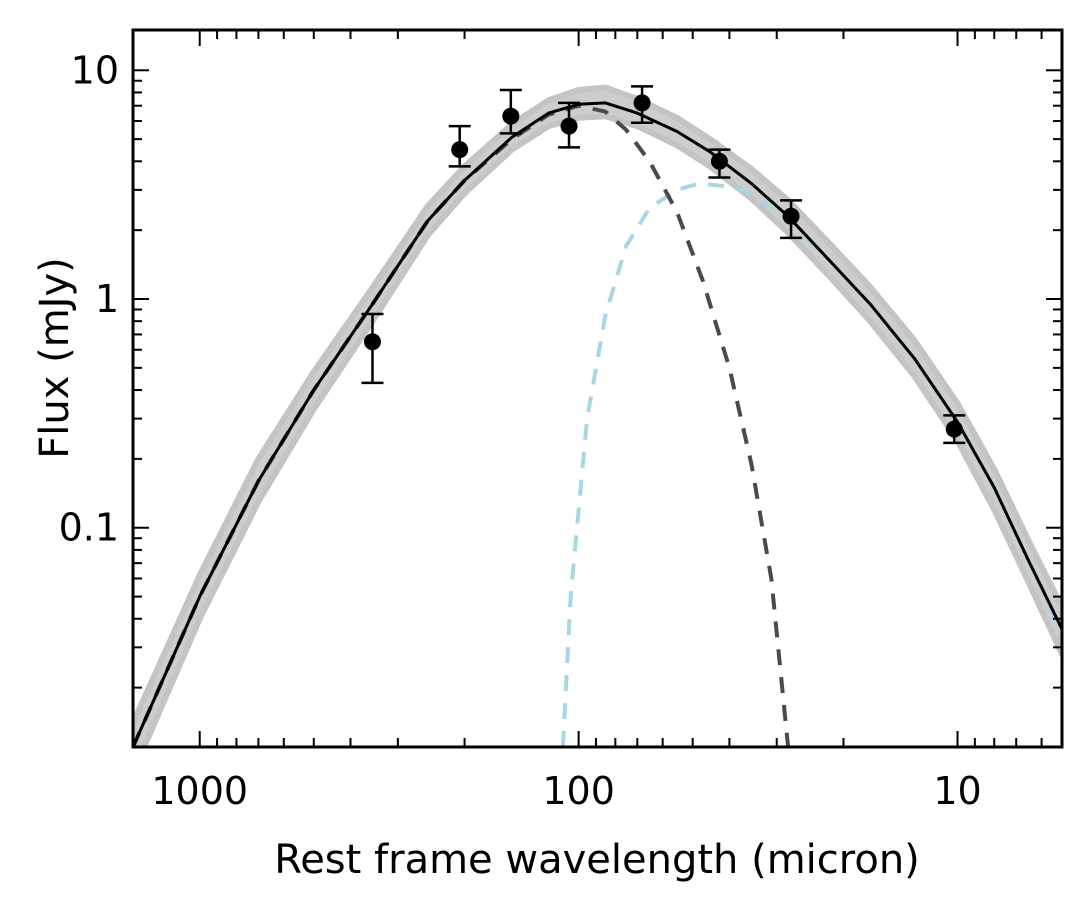  I want to click on y-tick-label: 10, so click(95, 70).